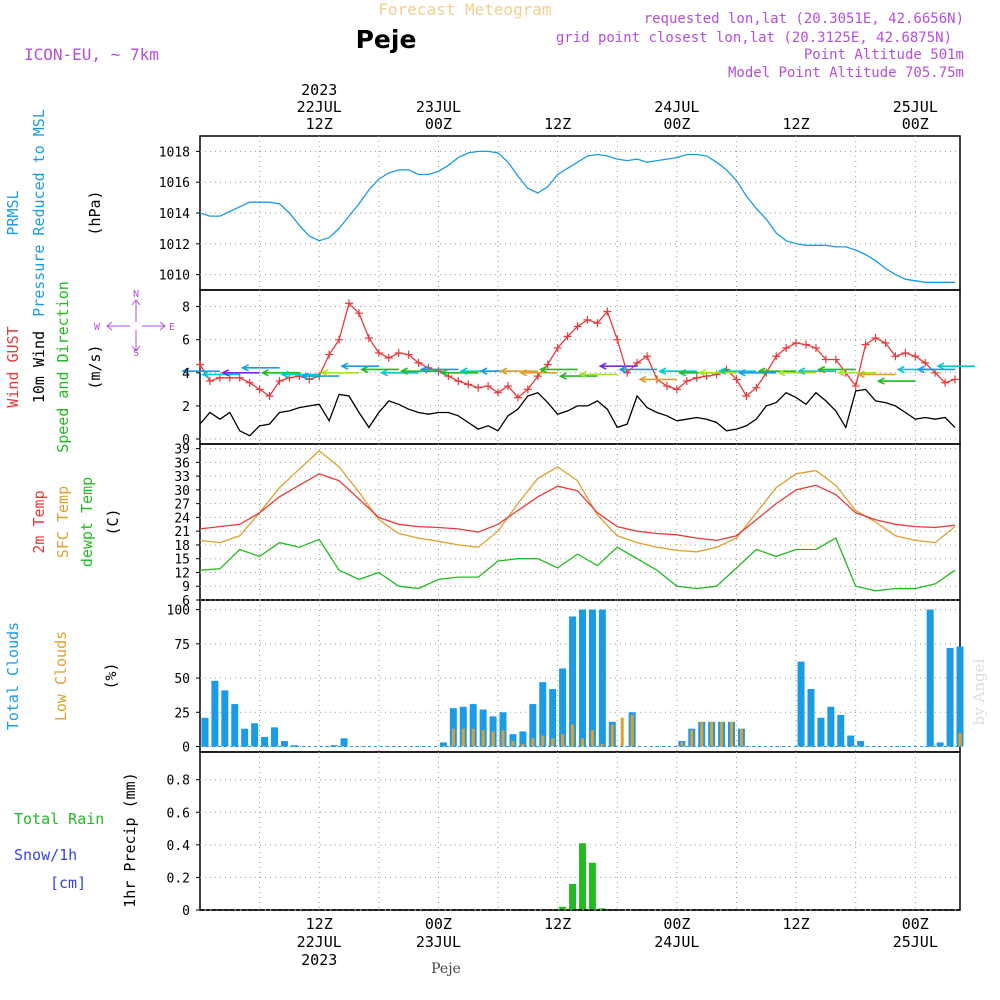 Image resolution: width=1000 pixels, height=1000 pixels. I want to click on chart-title: Forecast Meteogram, so click(464, 9).